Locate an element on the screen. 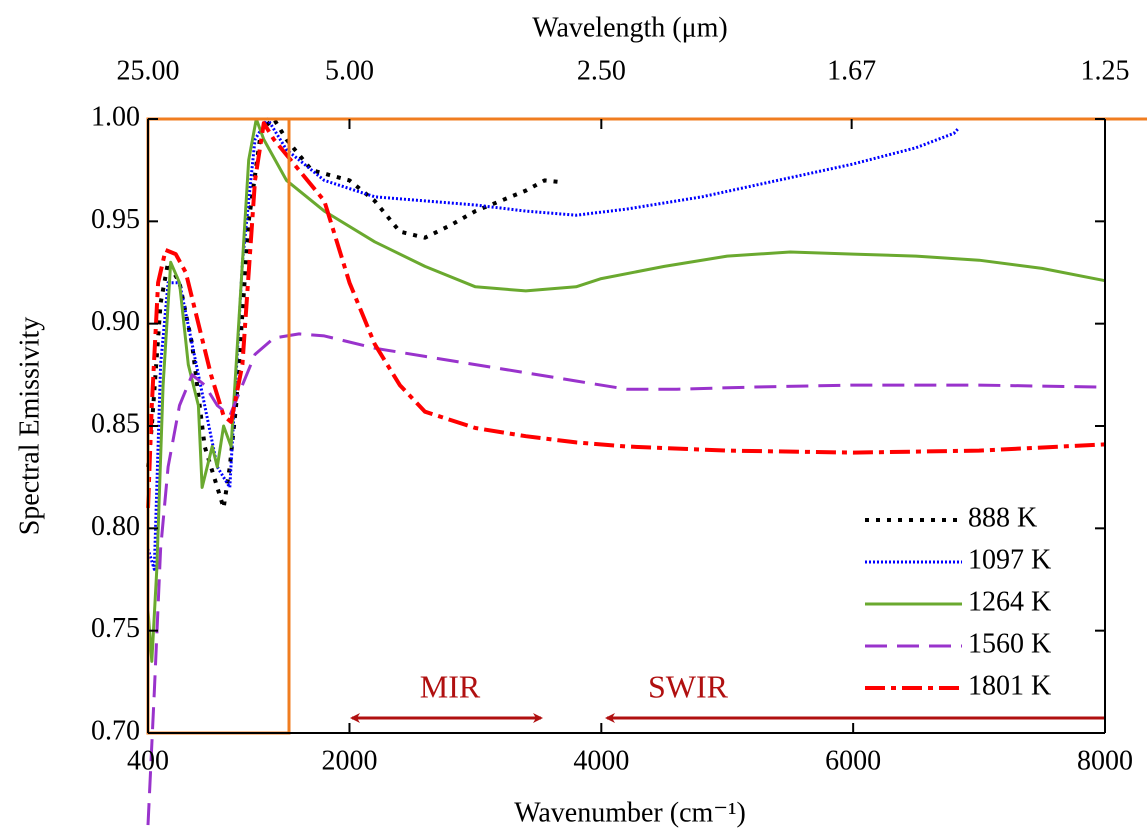 This screenshot has width=1147, height=838. y-tick-label: 0.95 is located at coordinates (115, 219).